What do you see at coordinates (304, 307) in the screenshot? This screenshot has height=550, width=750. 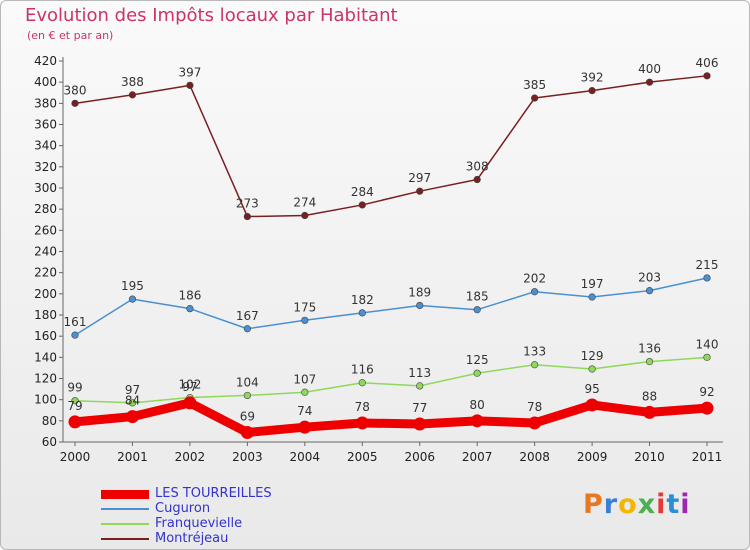 I see `data-label: 175` at bounding box center [304, 307].